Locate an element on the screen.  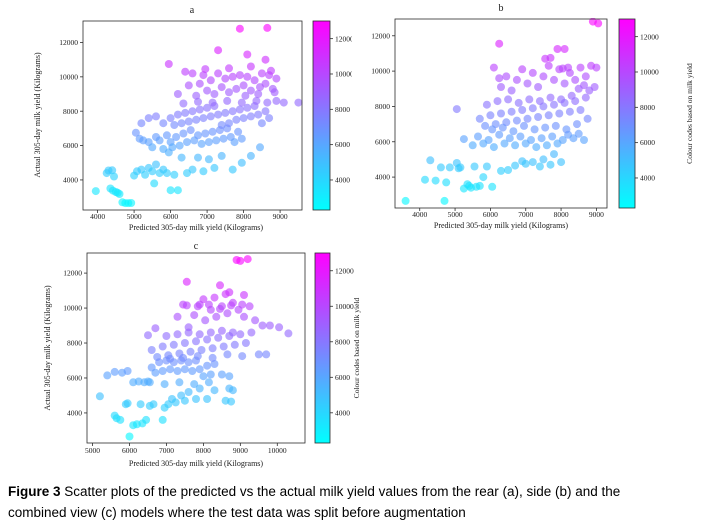
colorbar-tick-label: 8000 is located at coordinates (647, 107).